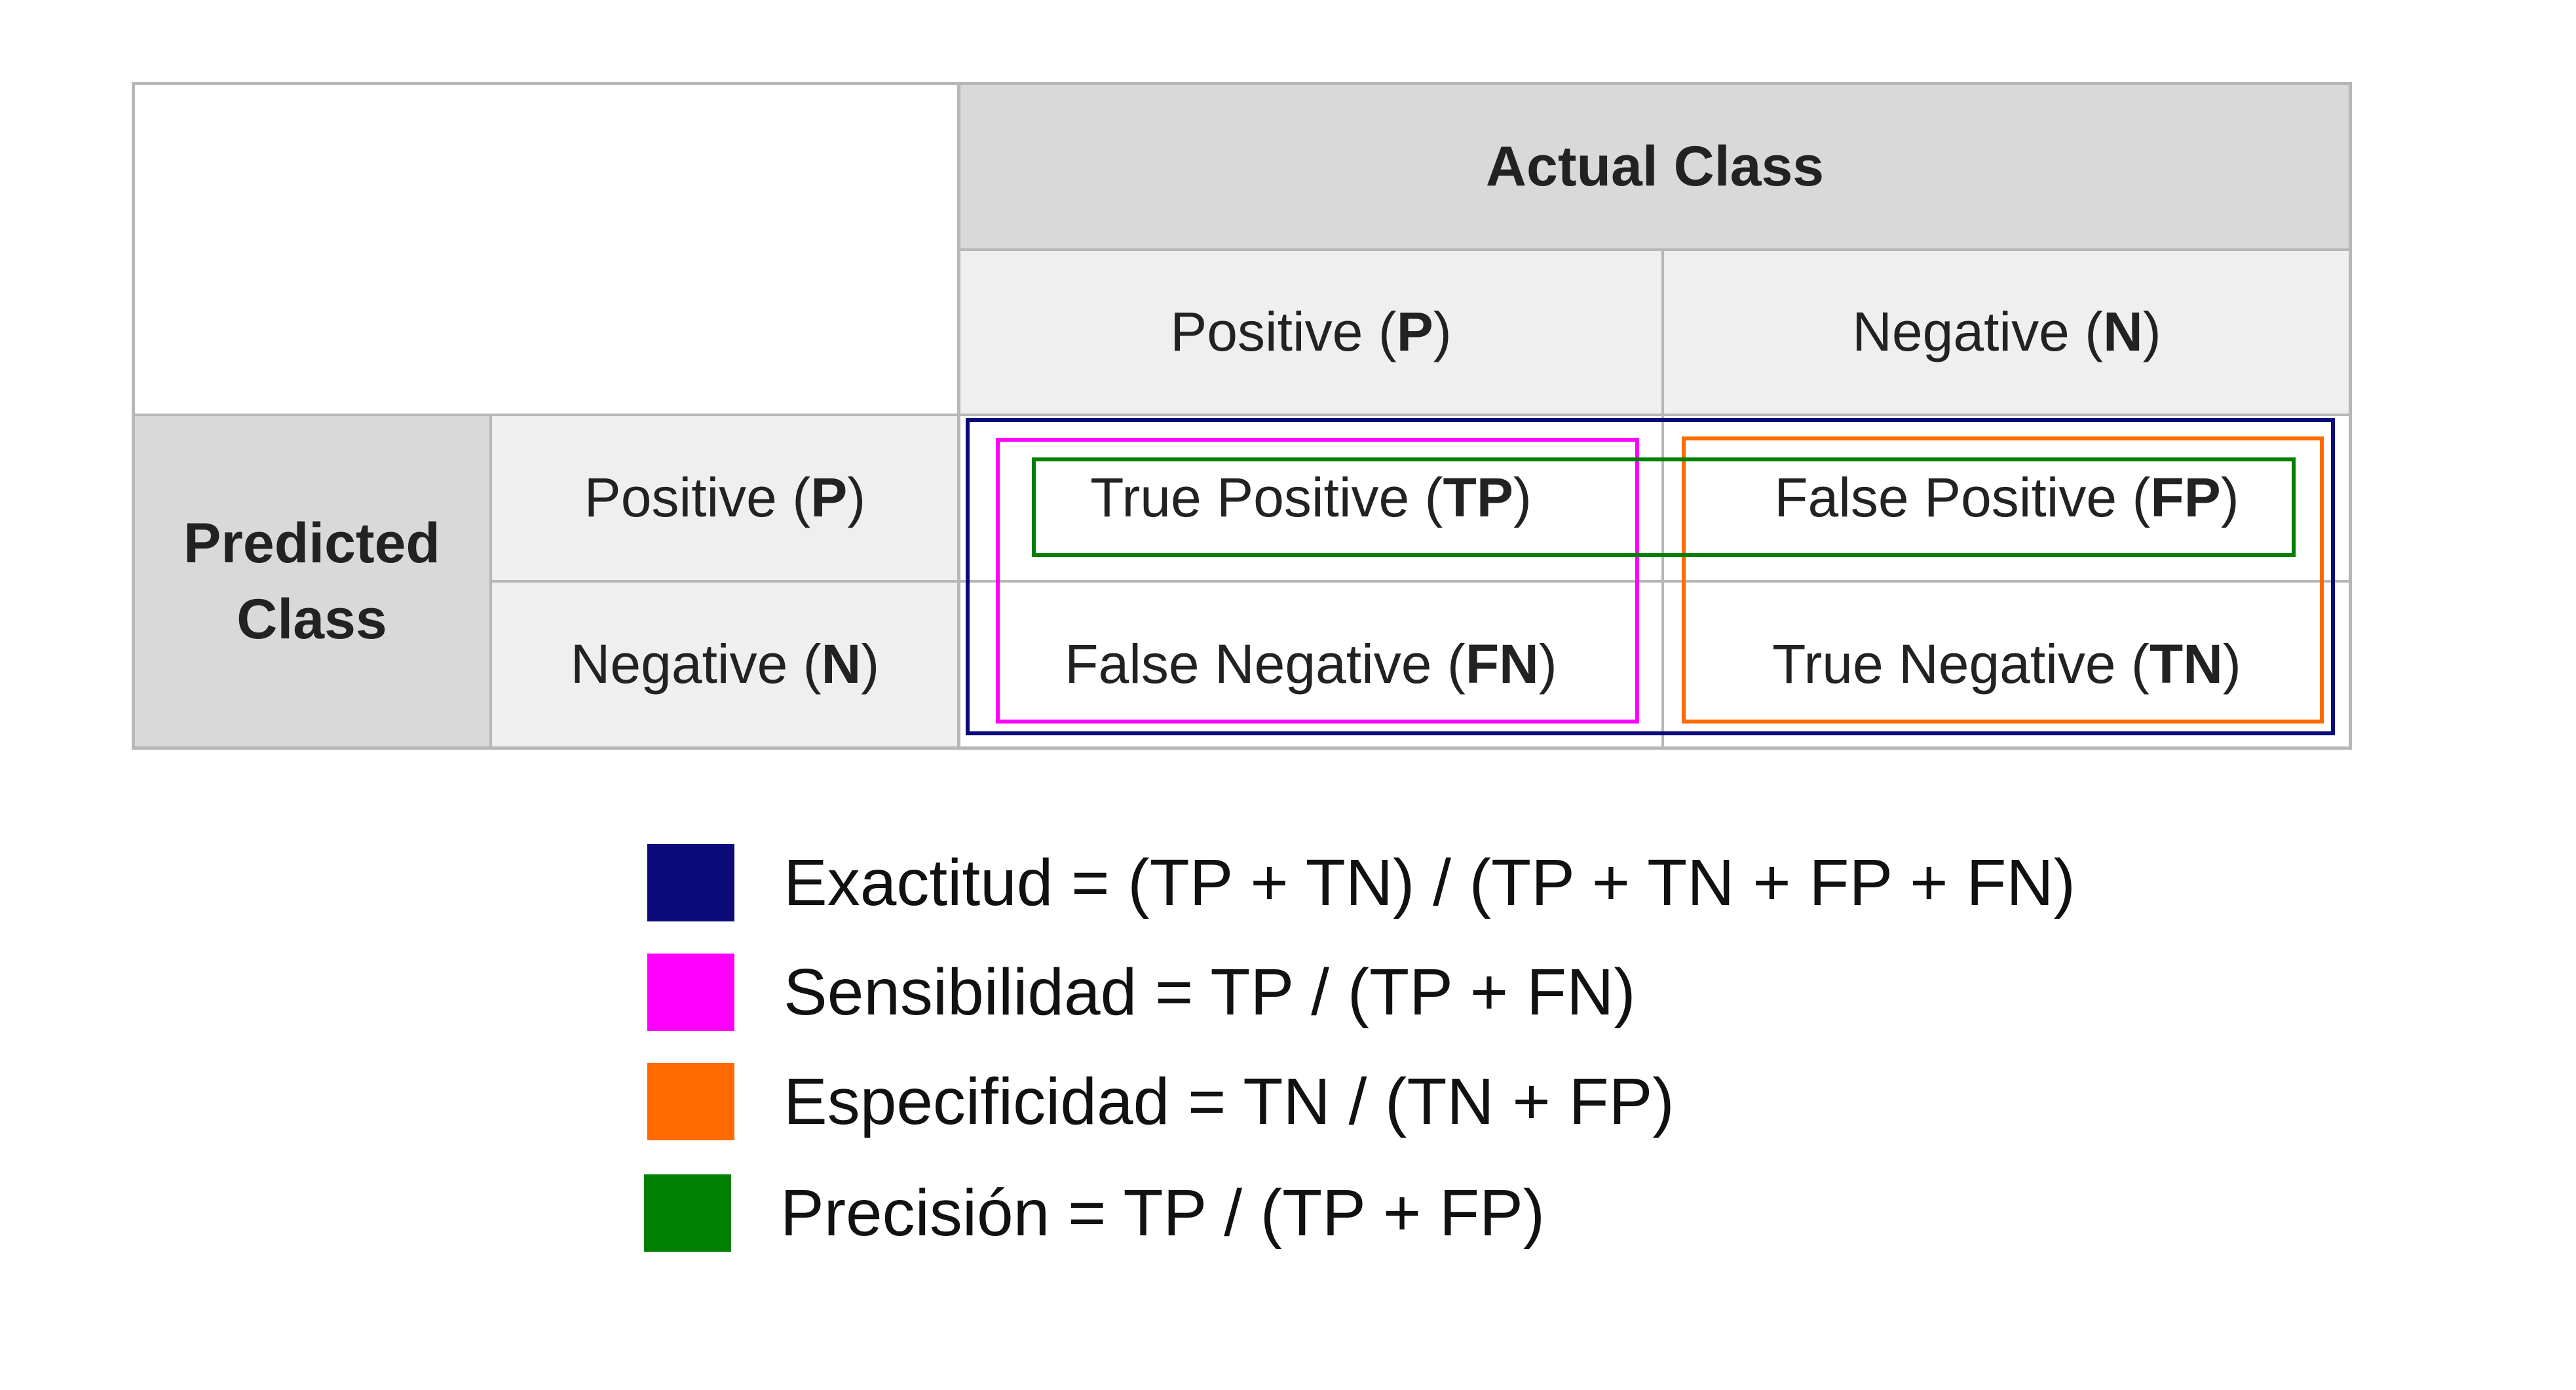  Describe the element at coordinates (312, 581) in the screenshot. I see `predicted-class-header: Predicted Class` at that location.